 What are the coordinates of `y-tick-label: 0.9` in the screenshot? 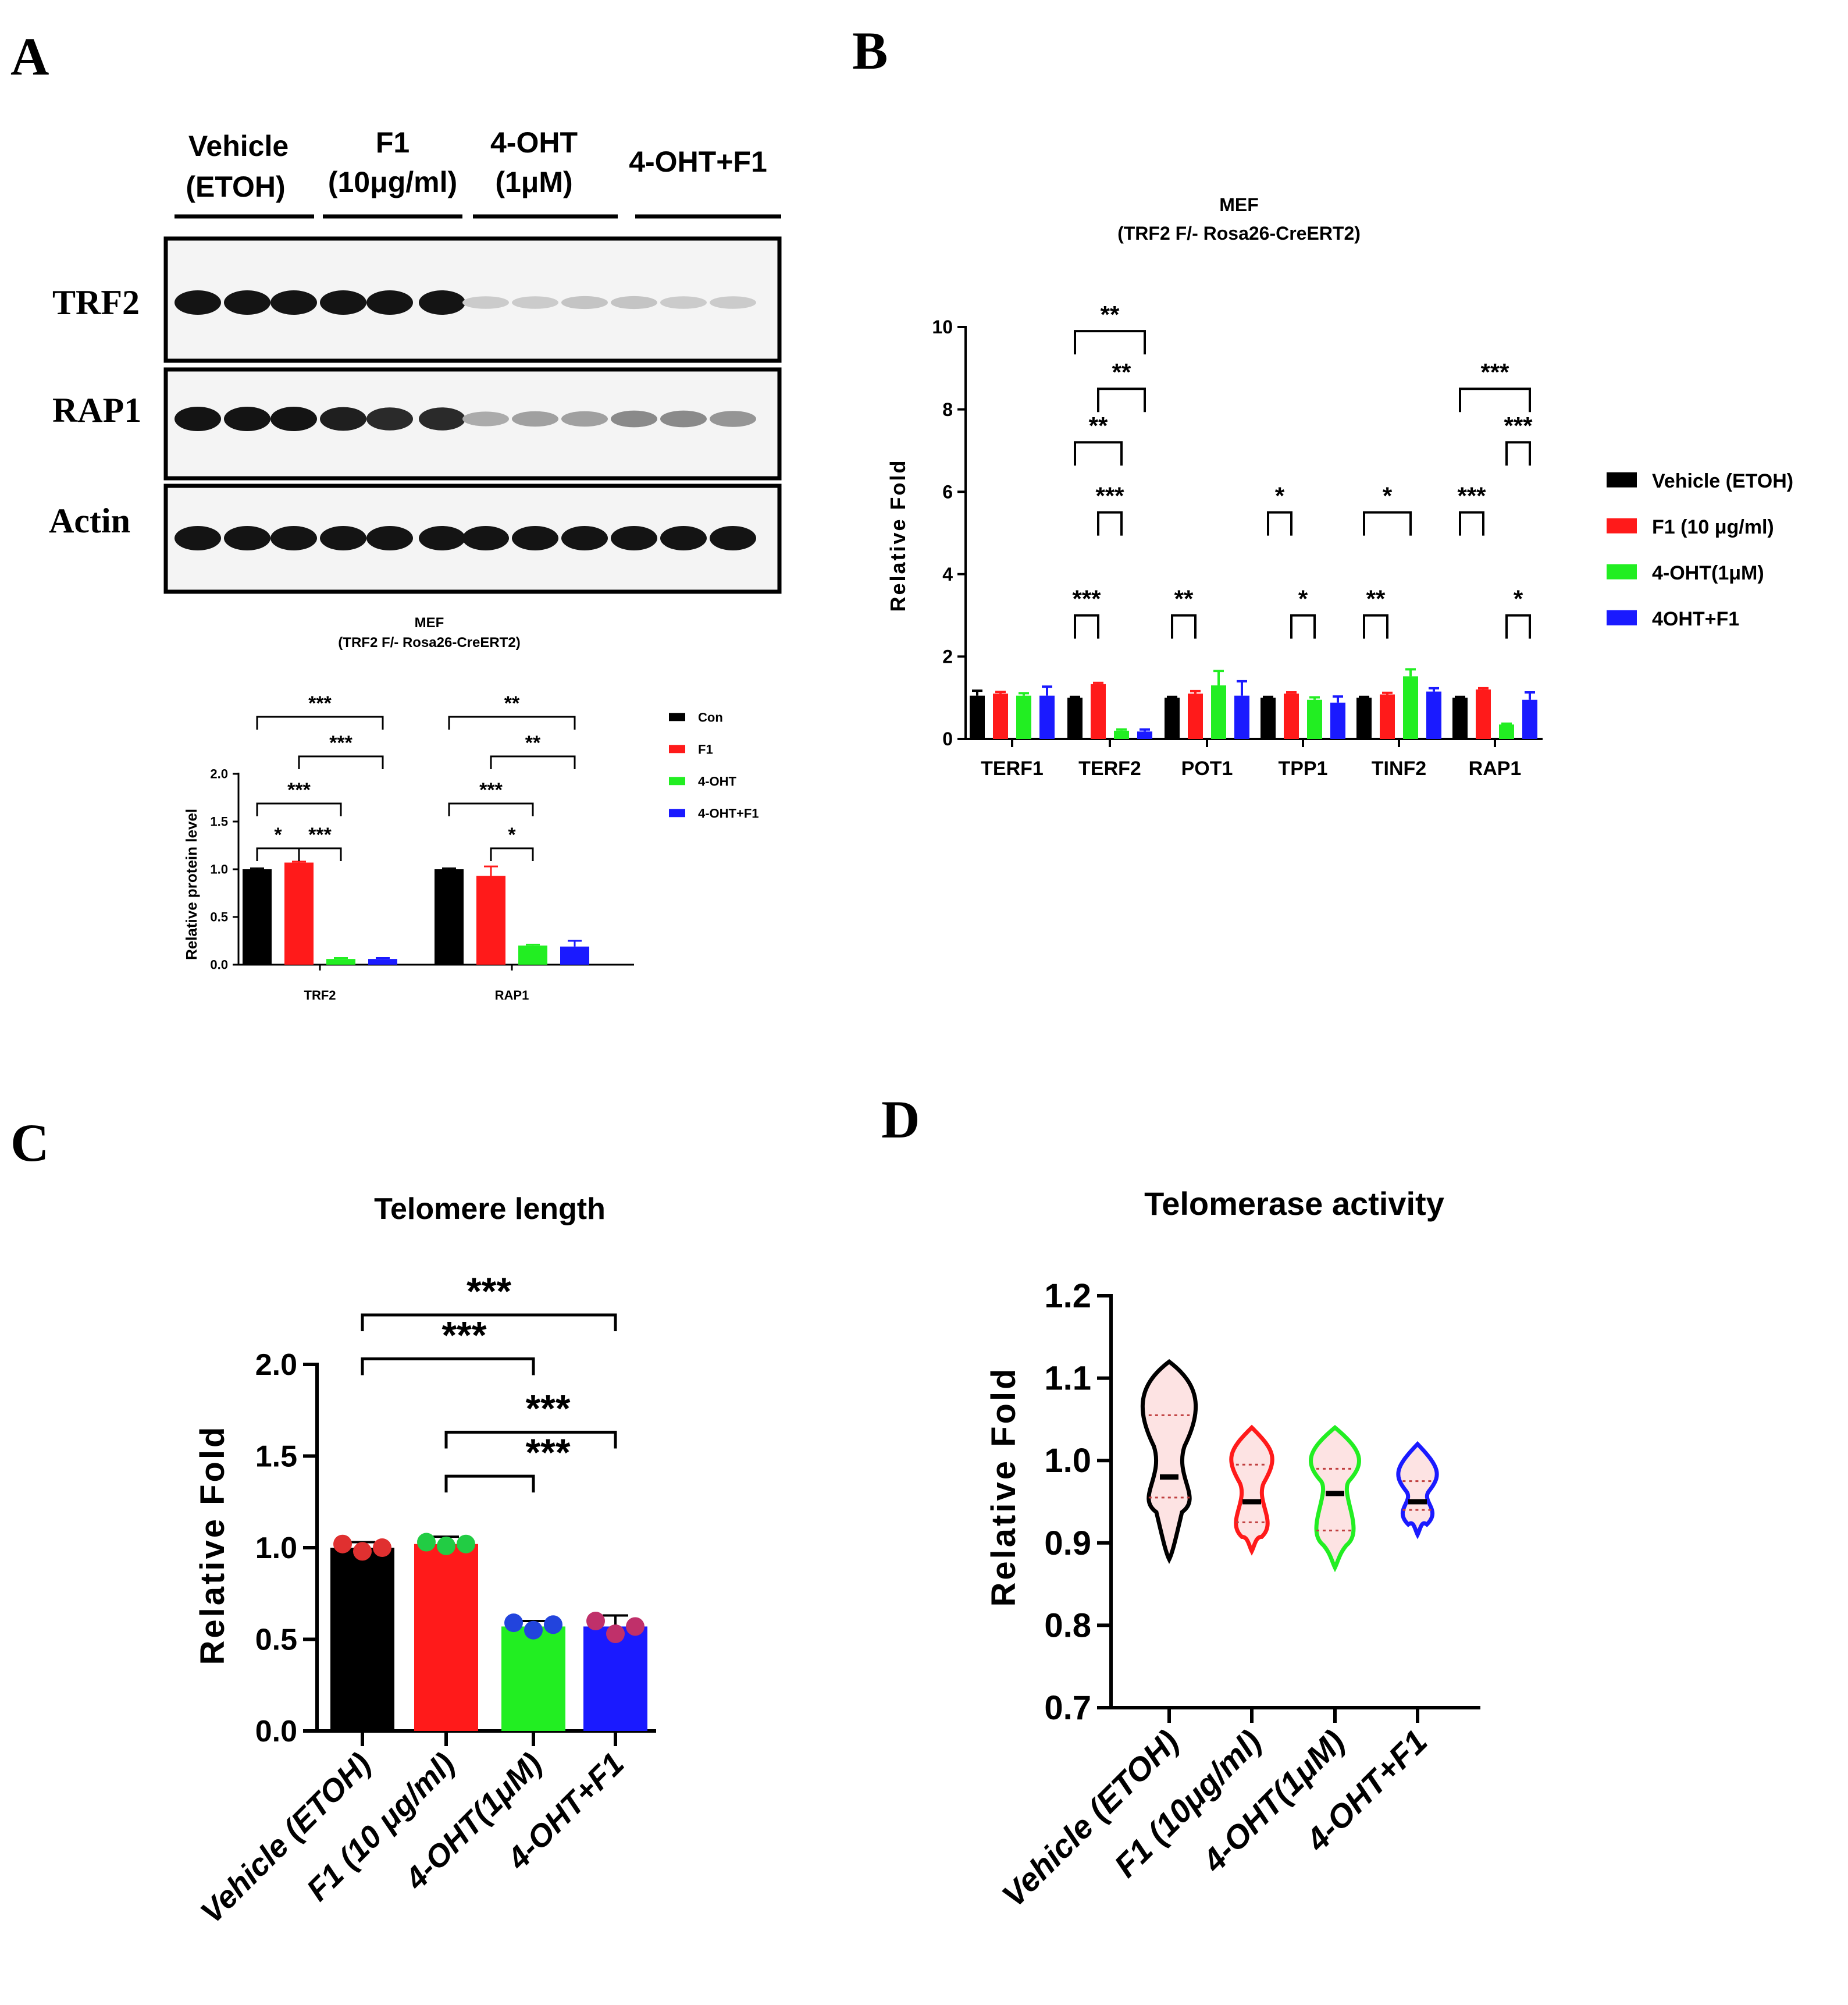 It's located at (1067, 1543).